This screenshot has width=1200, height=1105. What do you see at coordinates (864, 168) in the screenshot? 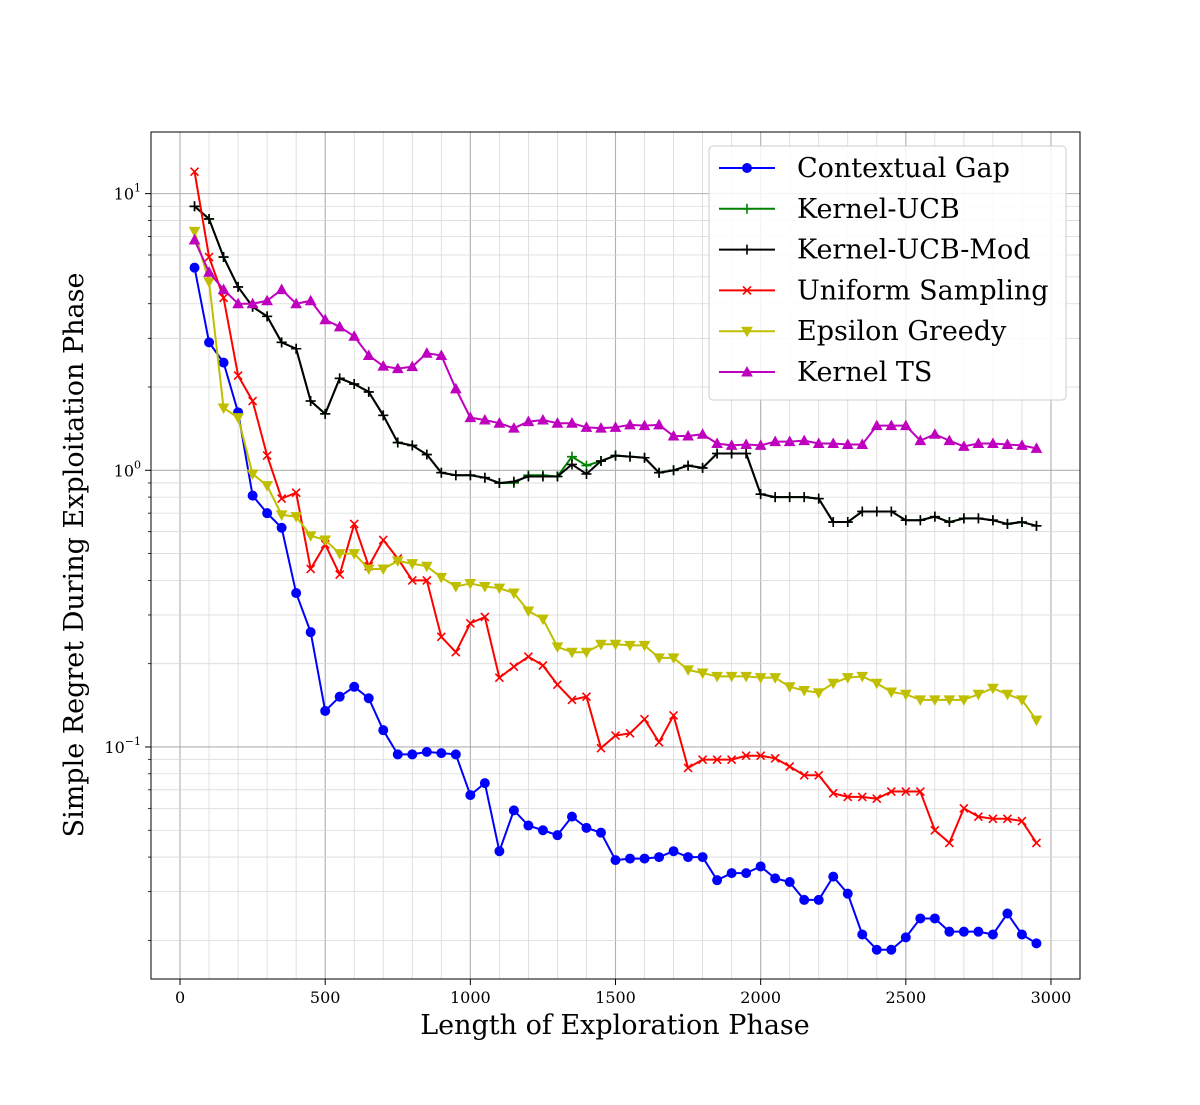
I see `legend-item-contextual-gap: Contextual Gap` at bounding box center [864, 168].